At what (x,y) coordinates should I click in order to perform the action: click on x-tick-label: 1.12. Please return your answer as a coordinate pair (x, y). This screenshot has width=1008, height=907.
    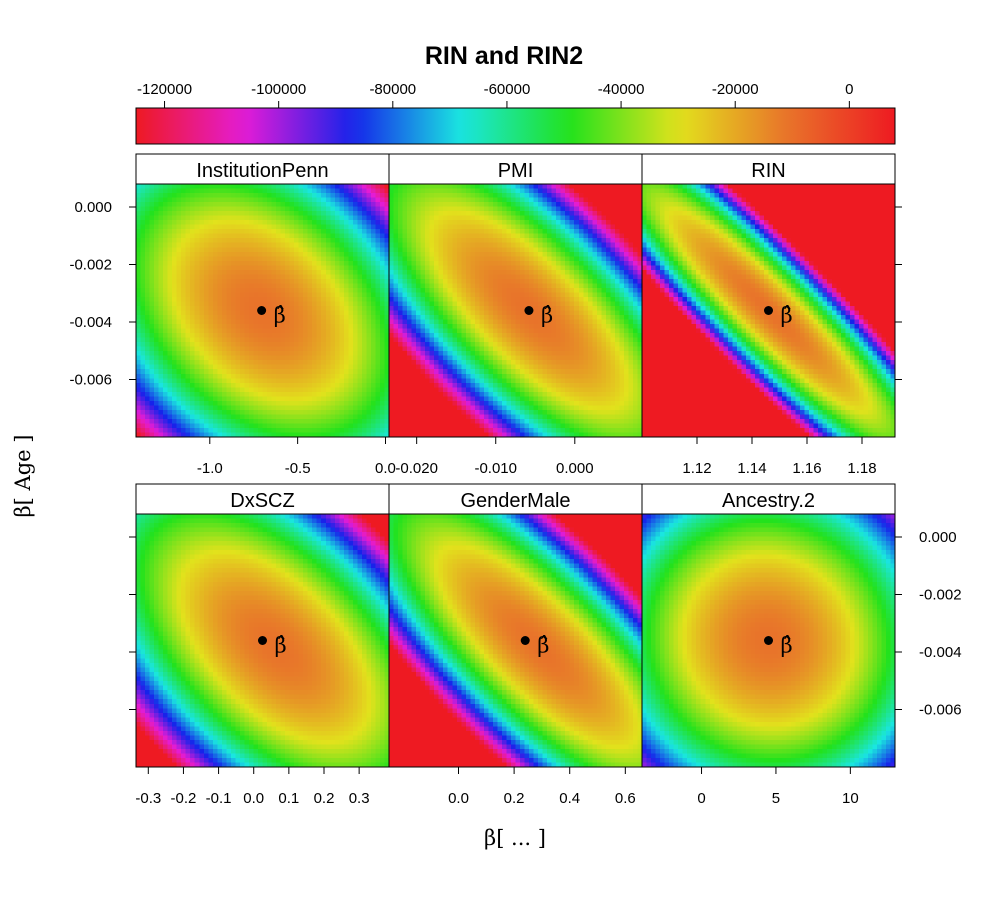
    Looking at the image, I should click on (696, 468).